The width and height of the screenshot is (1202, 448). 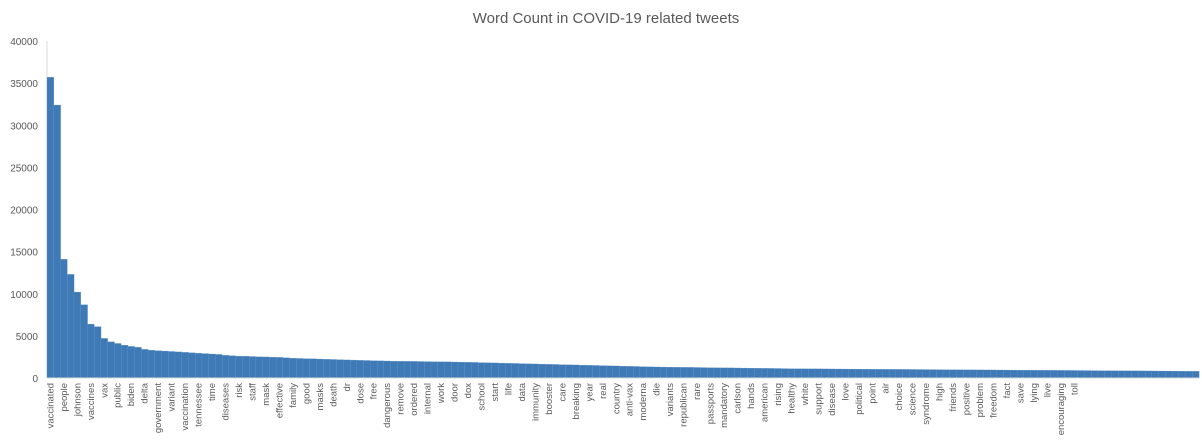 What do you see at coordinates (724, 405) in the screenshot?
I see `x-tick-label: mandatory` at bounding box center [724, 405].